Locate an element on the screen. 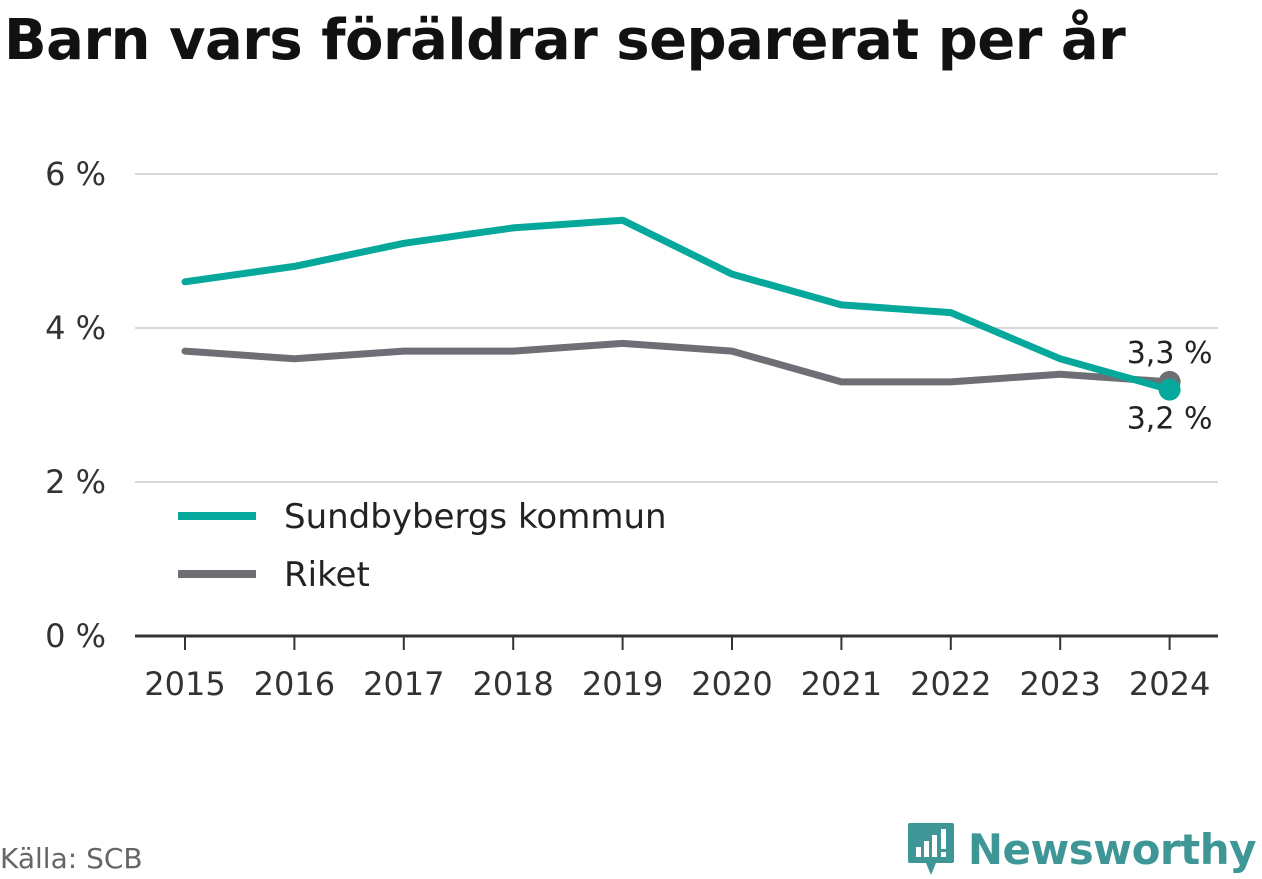 This screenshot has width=1262, height=879. end-label-riket: 3,3 % is located at coordinates (1170, 353).